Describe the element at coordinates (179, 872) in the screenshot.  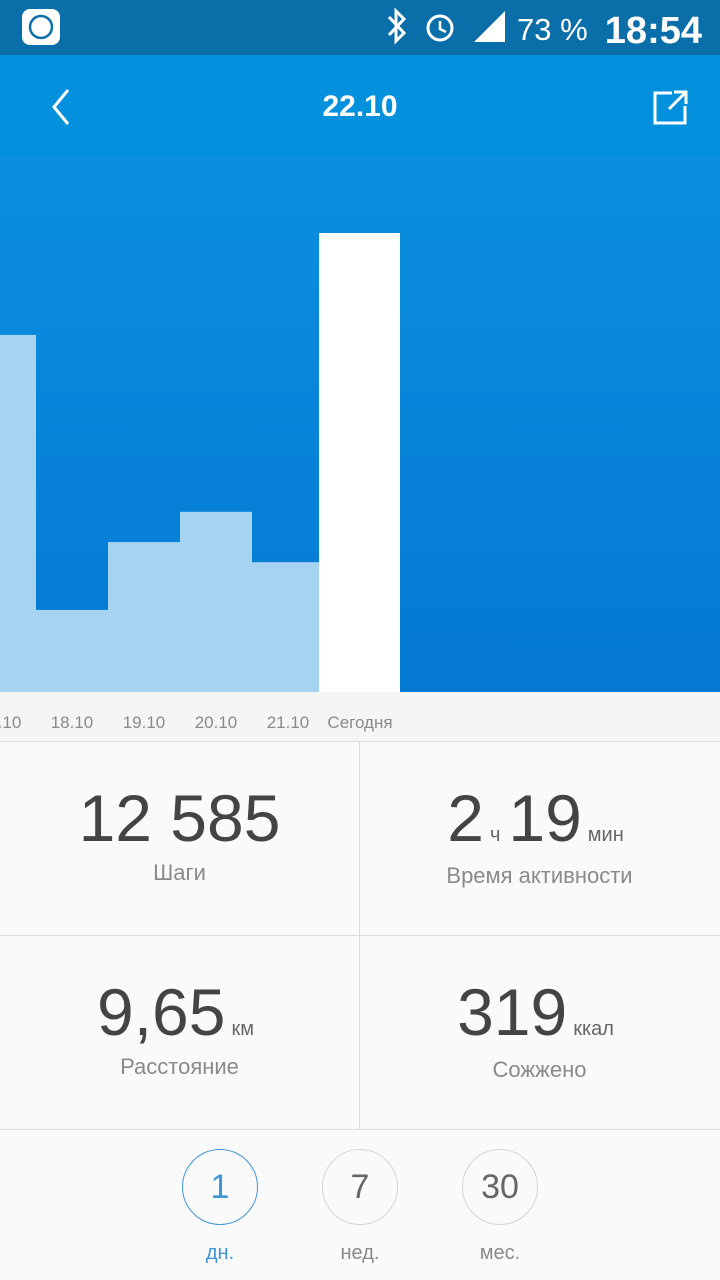
I see `stat-label: Шаги` at that location.